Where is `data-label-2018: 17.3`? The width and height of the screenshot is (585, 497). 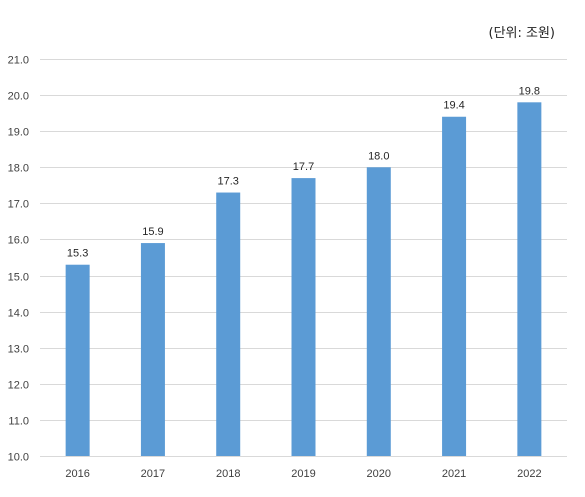 data-label-2018: 17.3 is located at coordinates (228, 182).